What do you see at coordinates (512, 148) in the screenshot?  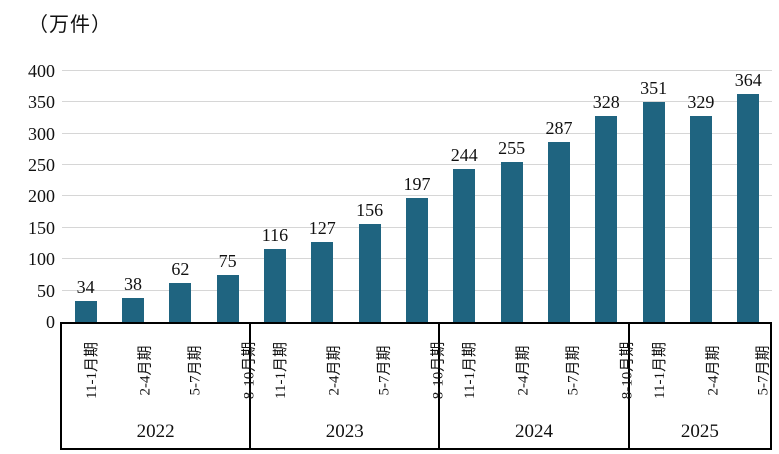 I see `bar-value-label: 255` at bounding box center [512, 148].